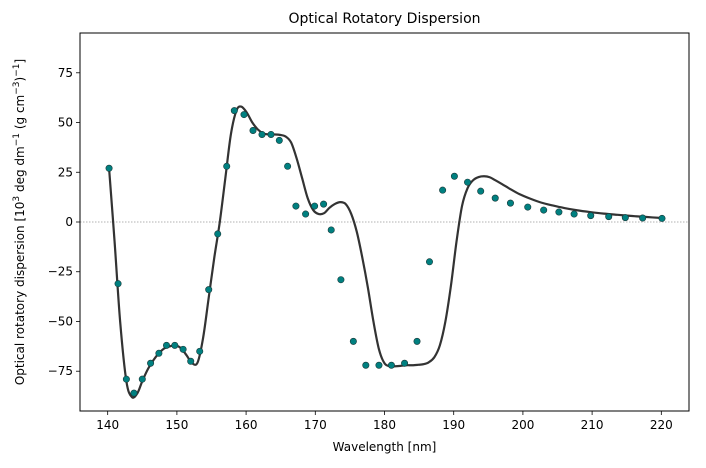 This screenshot has height=468, width=706. What do you see at coordinates (64, 222) in the screenshot?
I see `y-axis-ticks: −75 −50 −25 0 25 50 75` at bounding box center [64, 222].